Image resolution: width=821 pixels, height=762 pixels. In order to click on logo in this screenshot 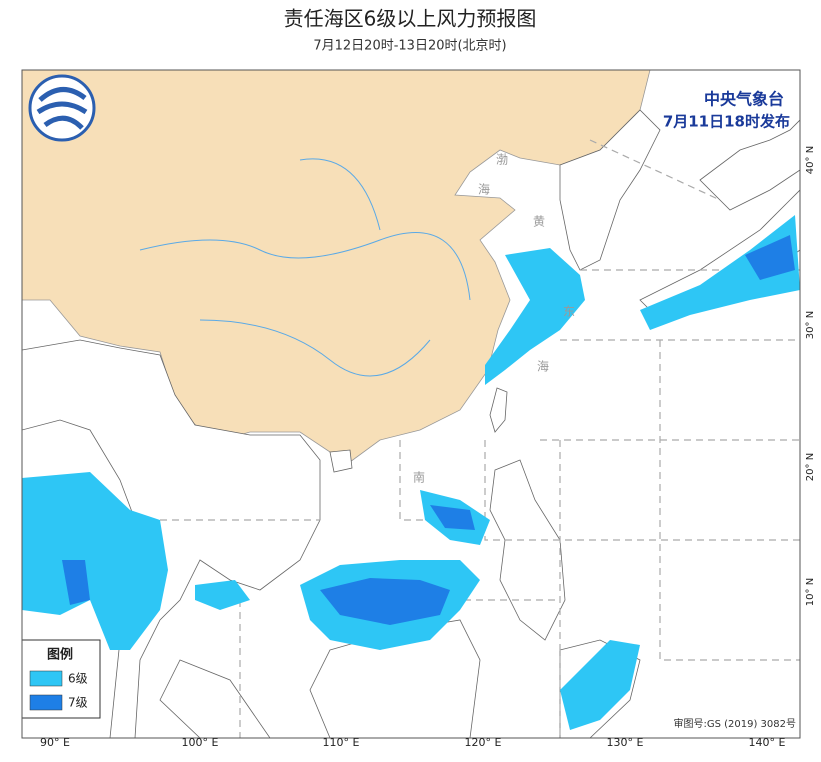, I will do `click(62, 108)`.